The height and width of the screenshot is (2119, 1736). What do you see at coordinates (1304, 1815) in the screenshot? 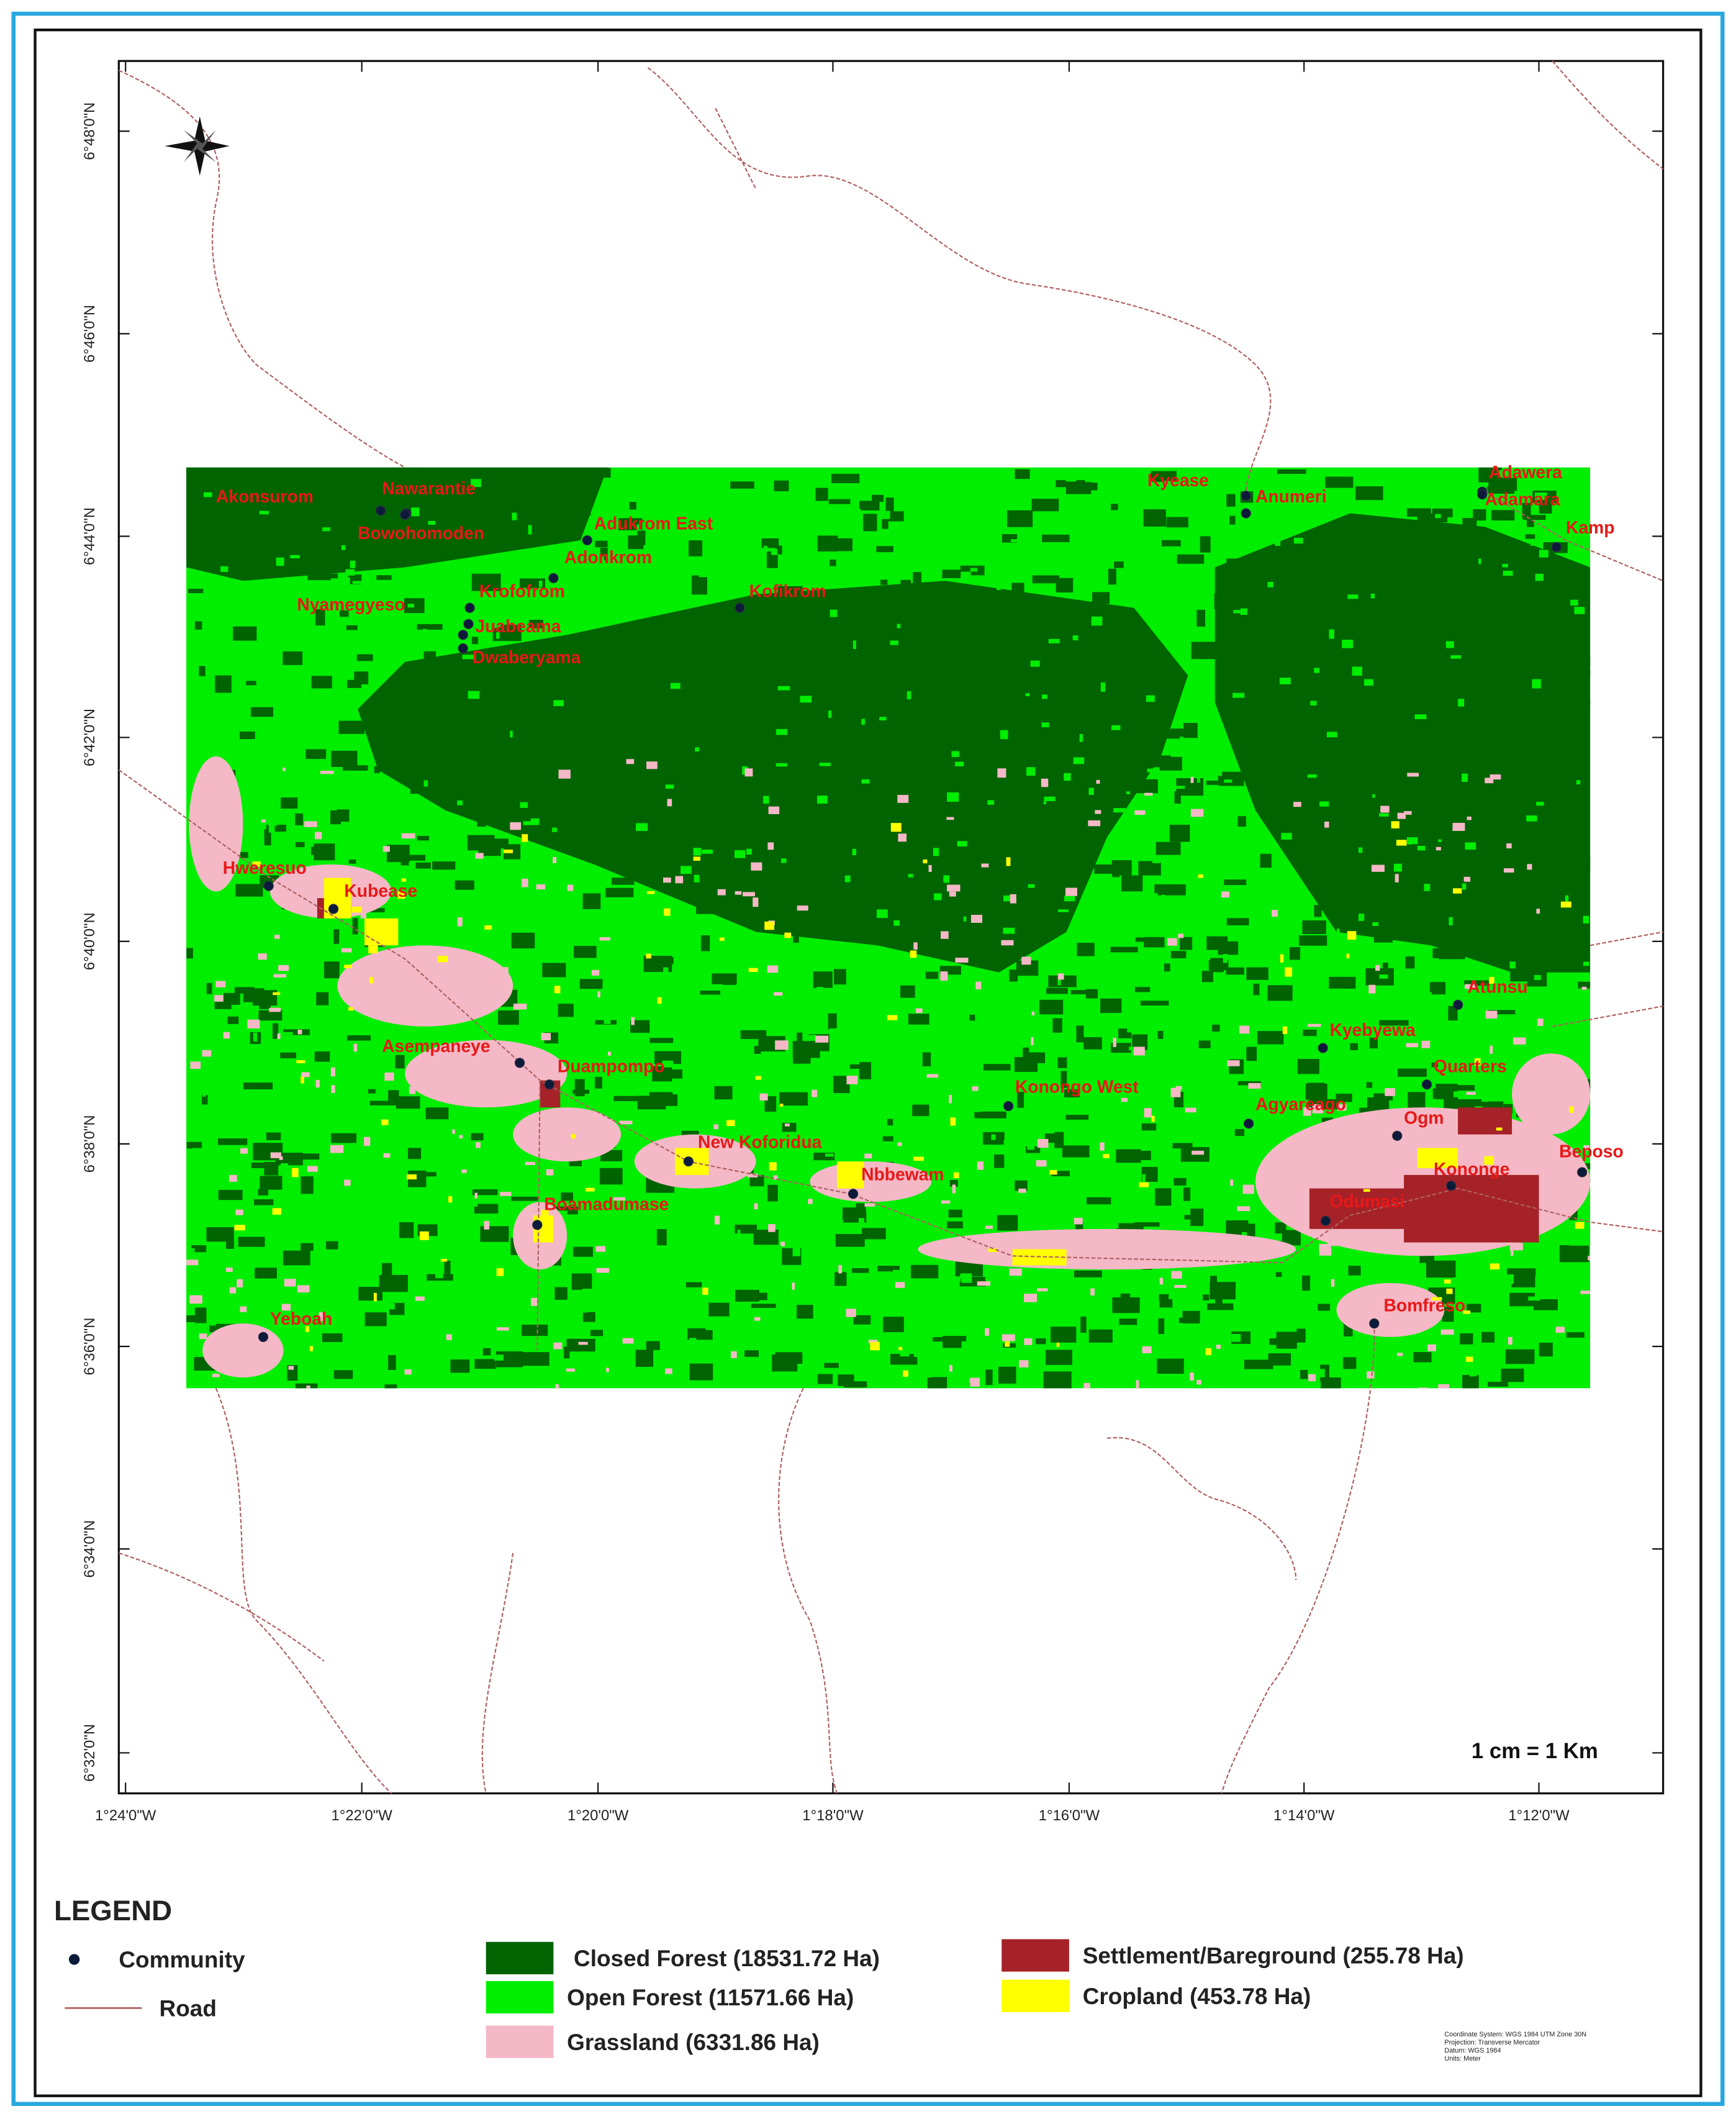
I see `lon-tick-label: 1°14'0"W` at bounding box center [1304, 1815].